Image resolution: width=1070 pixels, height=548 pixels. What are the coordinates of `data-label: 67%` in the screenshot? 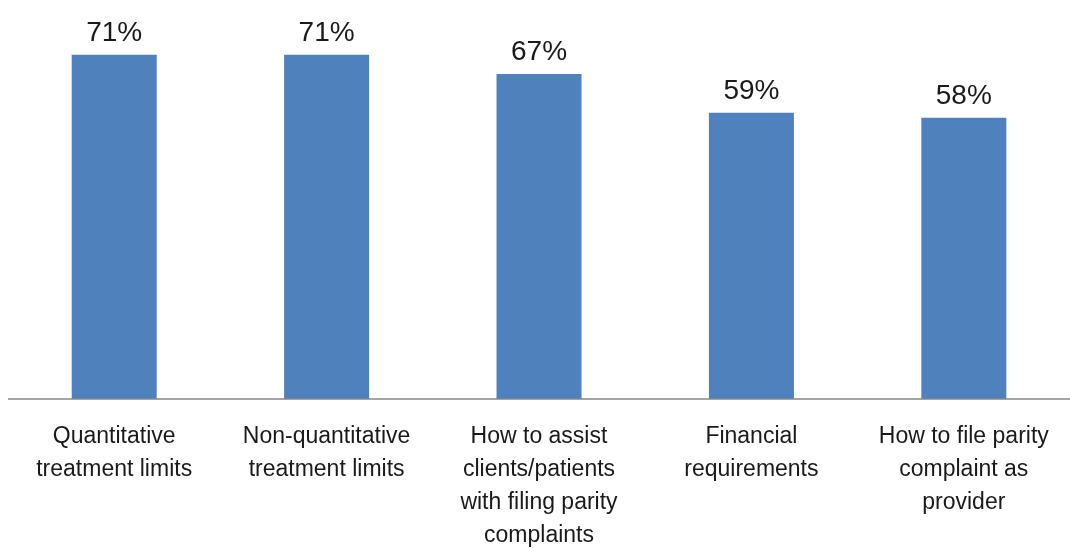 It's located at (539, 51).